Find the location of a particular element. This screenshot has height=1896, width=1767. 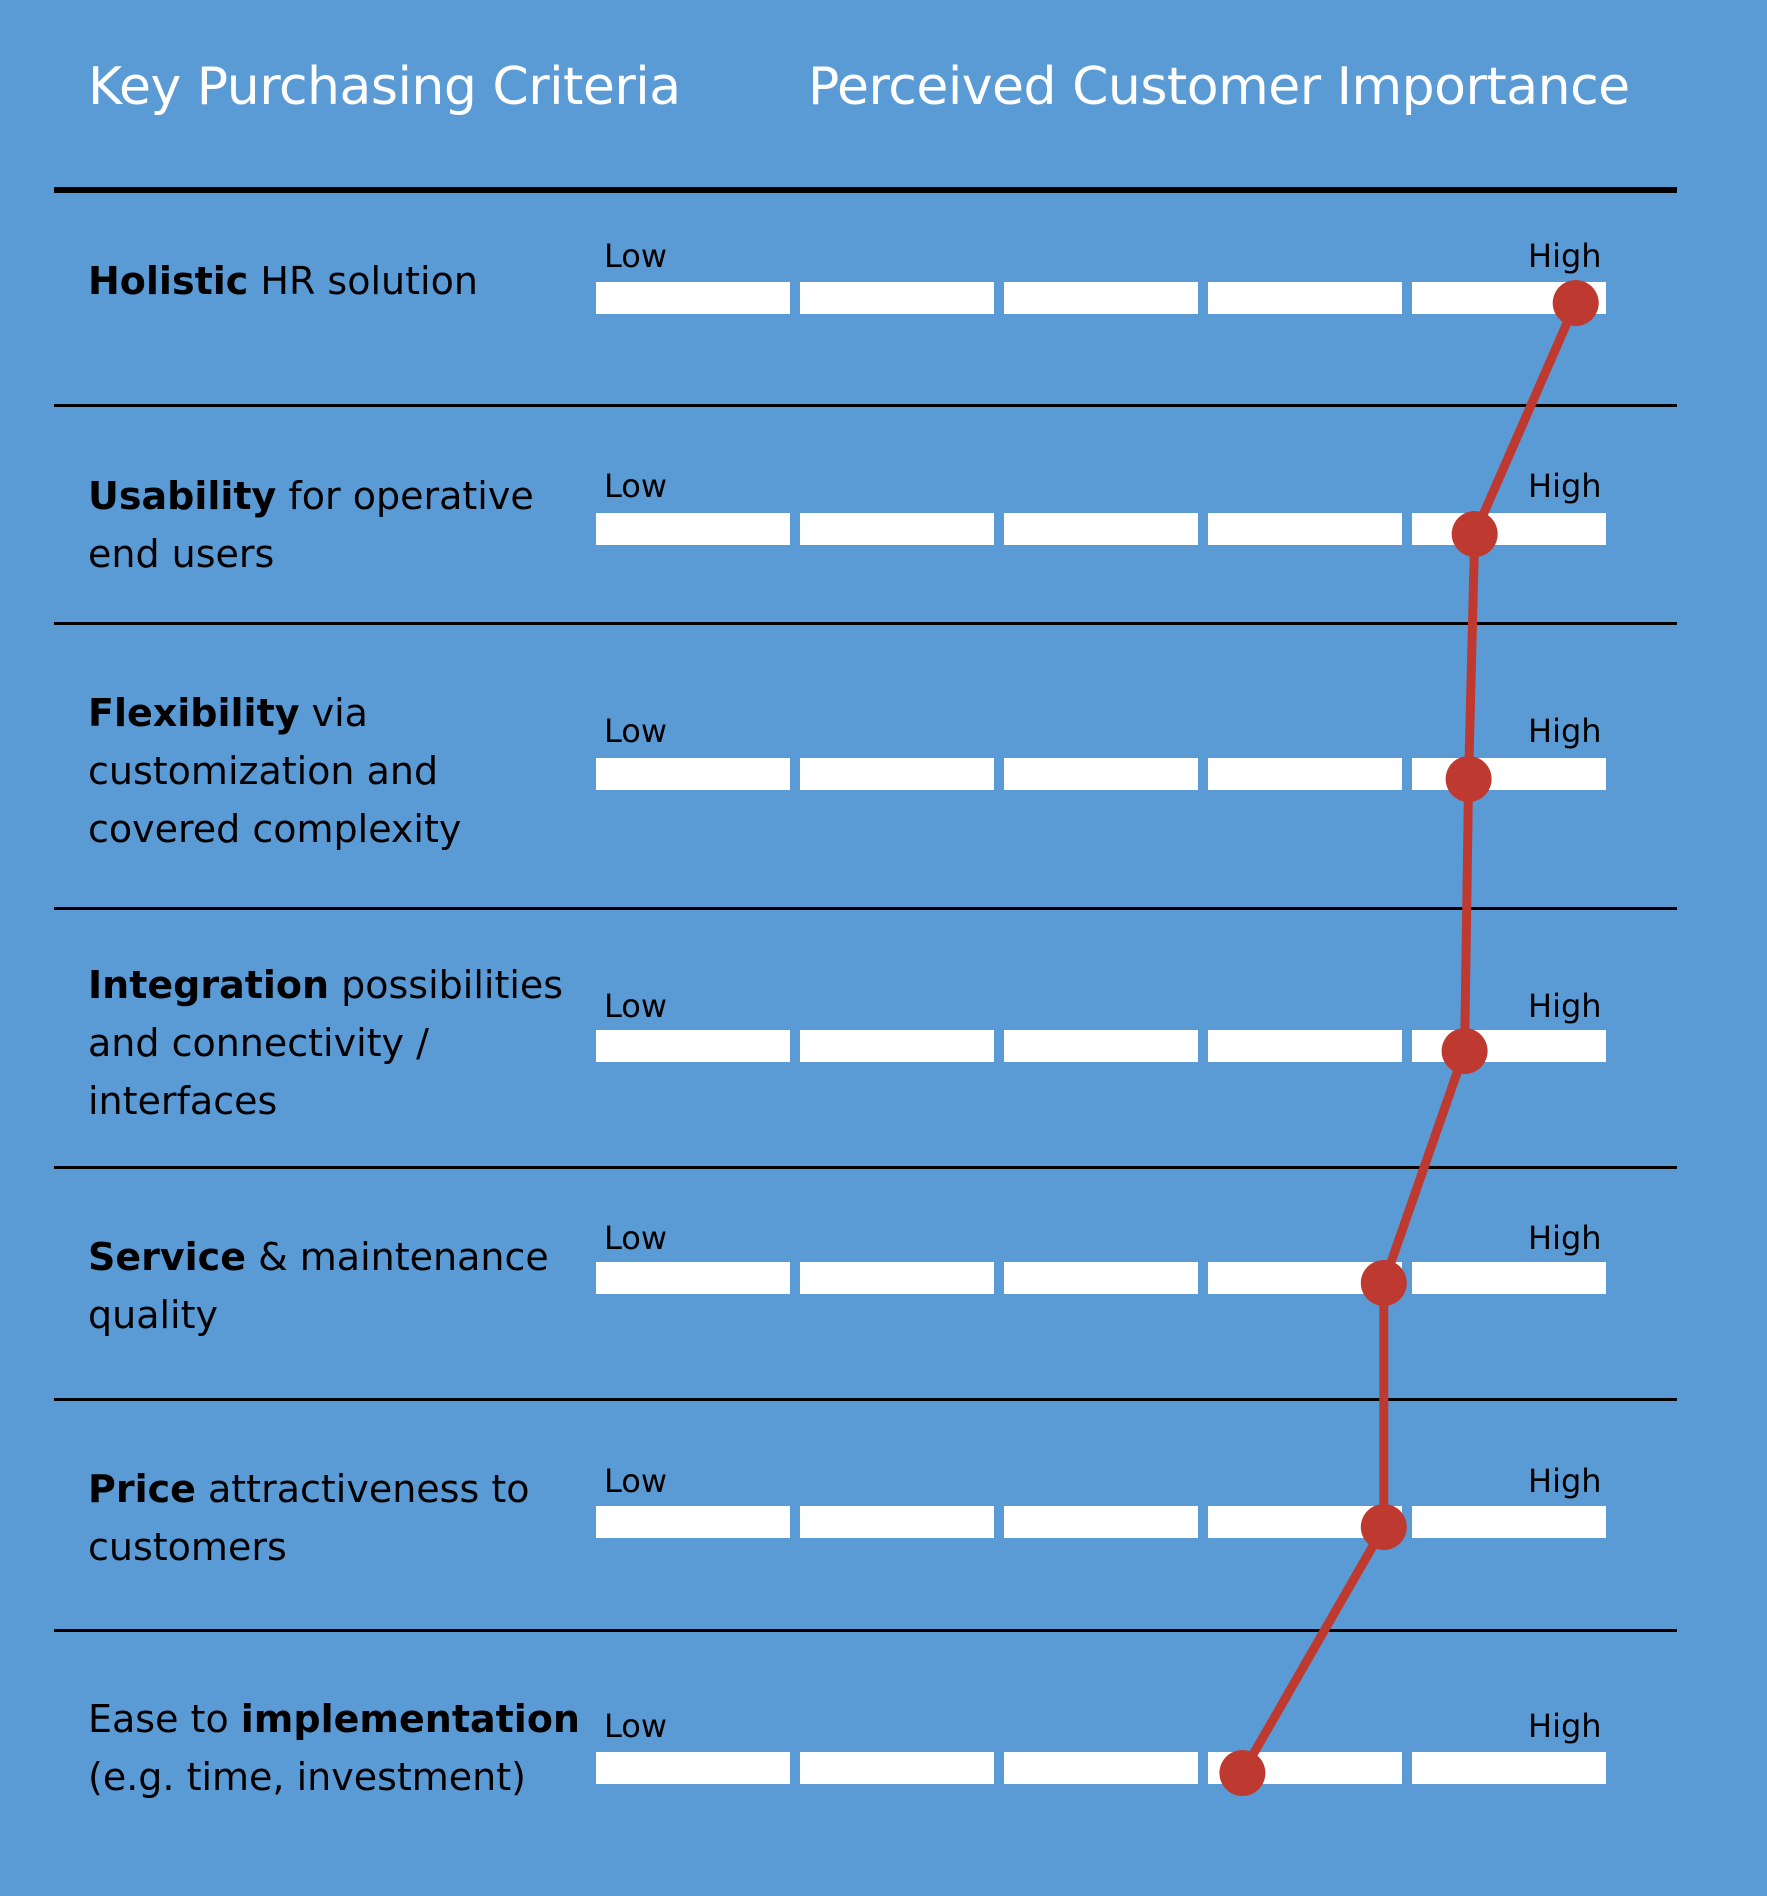

criterion-label: Usability for operative end users is located at coordinates (338, 525).